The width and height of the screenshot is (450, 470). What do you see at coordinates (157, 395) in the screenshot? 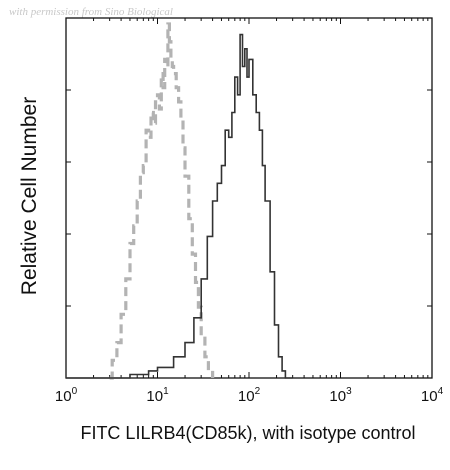
I see `x-tick-label: 10¹` at bounding box center [157, 395].